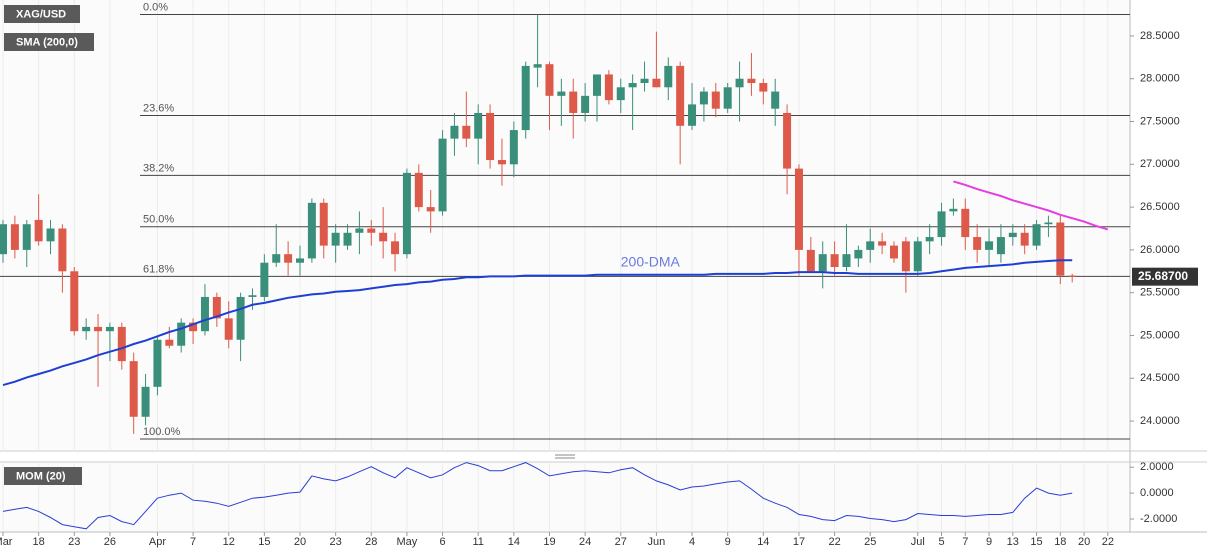  I want to click on trend-line, so click(1031, 205).